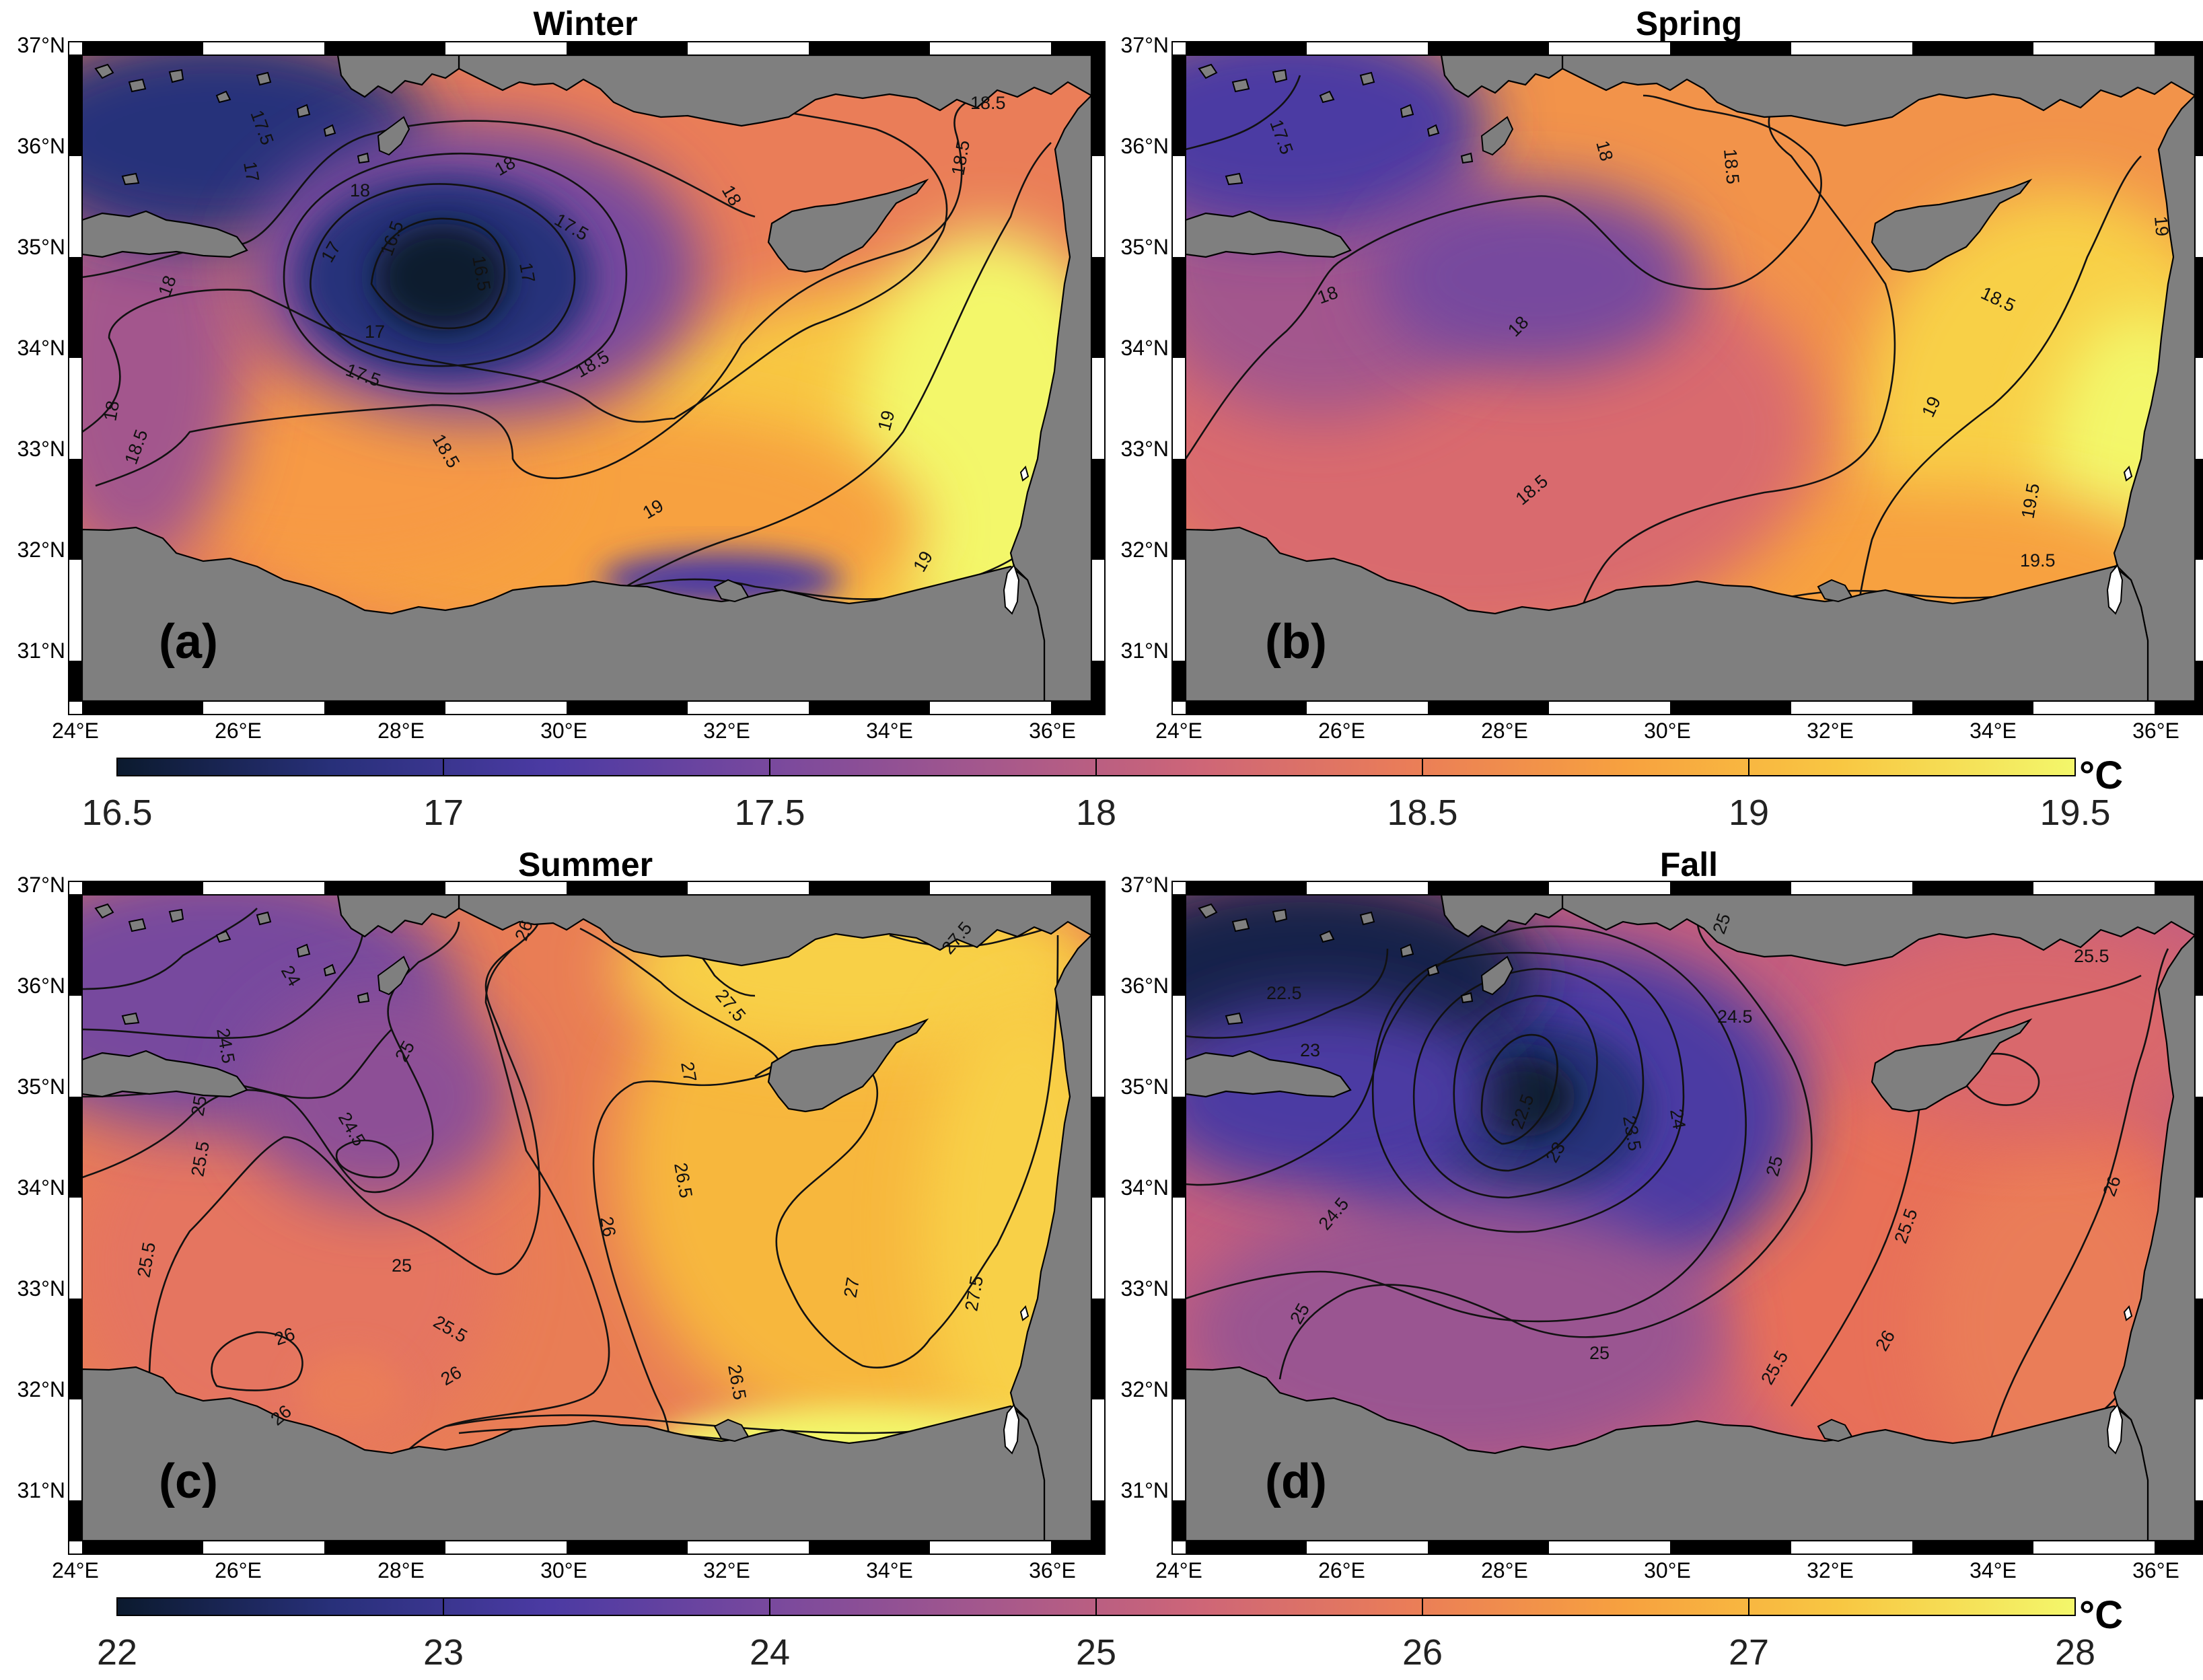  What do you see at coordinates (2075, 1652) in the screenshot?
I see `svg-text: 28` at bounding box center [2075, 1652].